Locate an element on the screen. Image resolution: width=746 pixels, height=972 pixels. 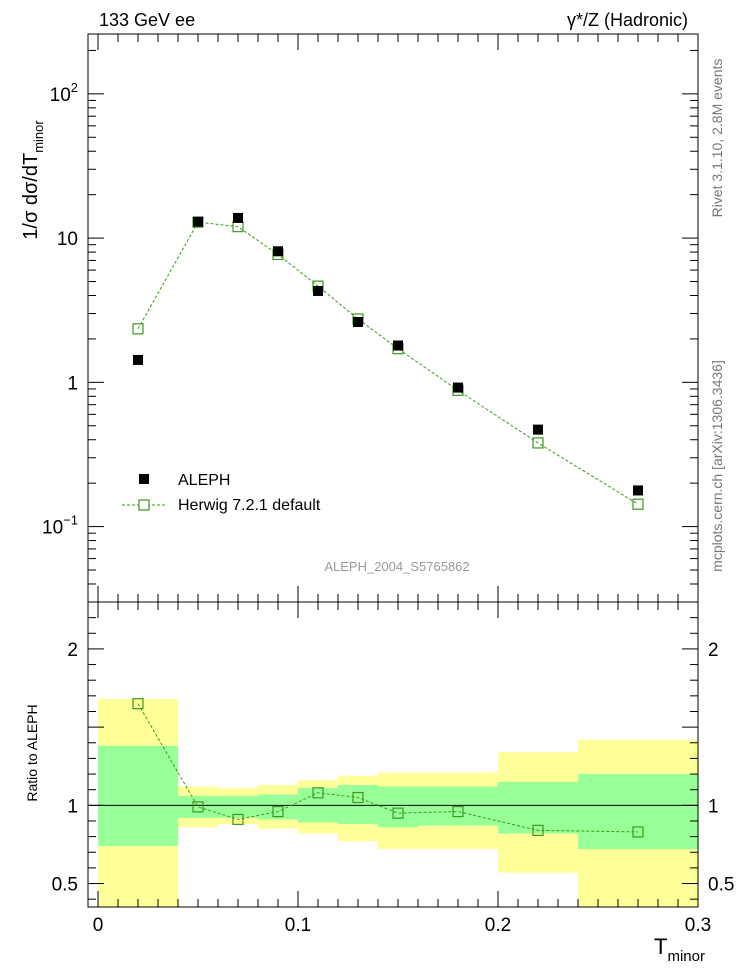
ratio-y-tick-label-right: 1 is located at coordinates (713, 806).